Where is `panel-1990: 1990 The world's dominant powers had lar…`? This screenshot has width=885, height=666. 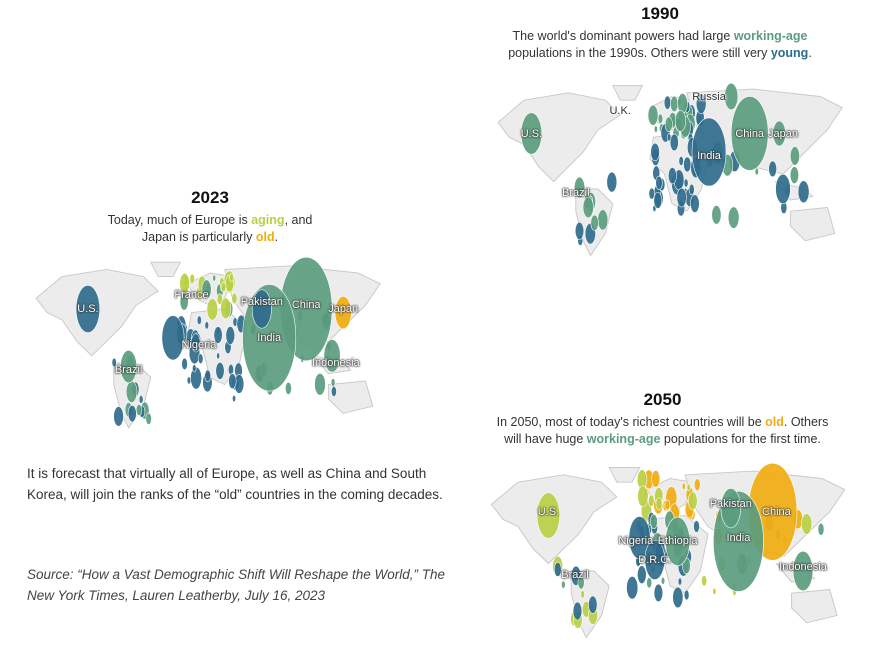
panel-1990: 1990 The world's dominant powers had lar… is located at coordinates (660, 33).